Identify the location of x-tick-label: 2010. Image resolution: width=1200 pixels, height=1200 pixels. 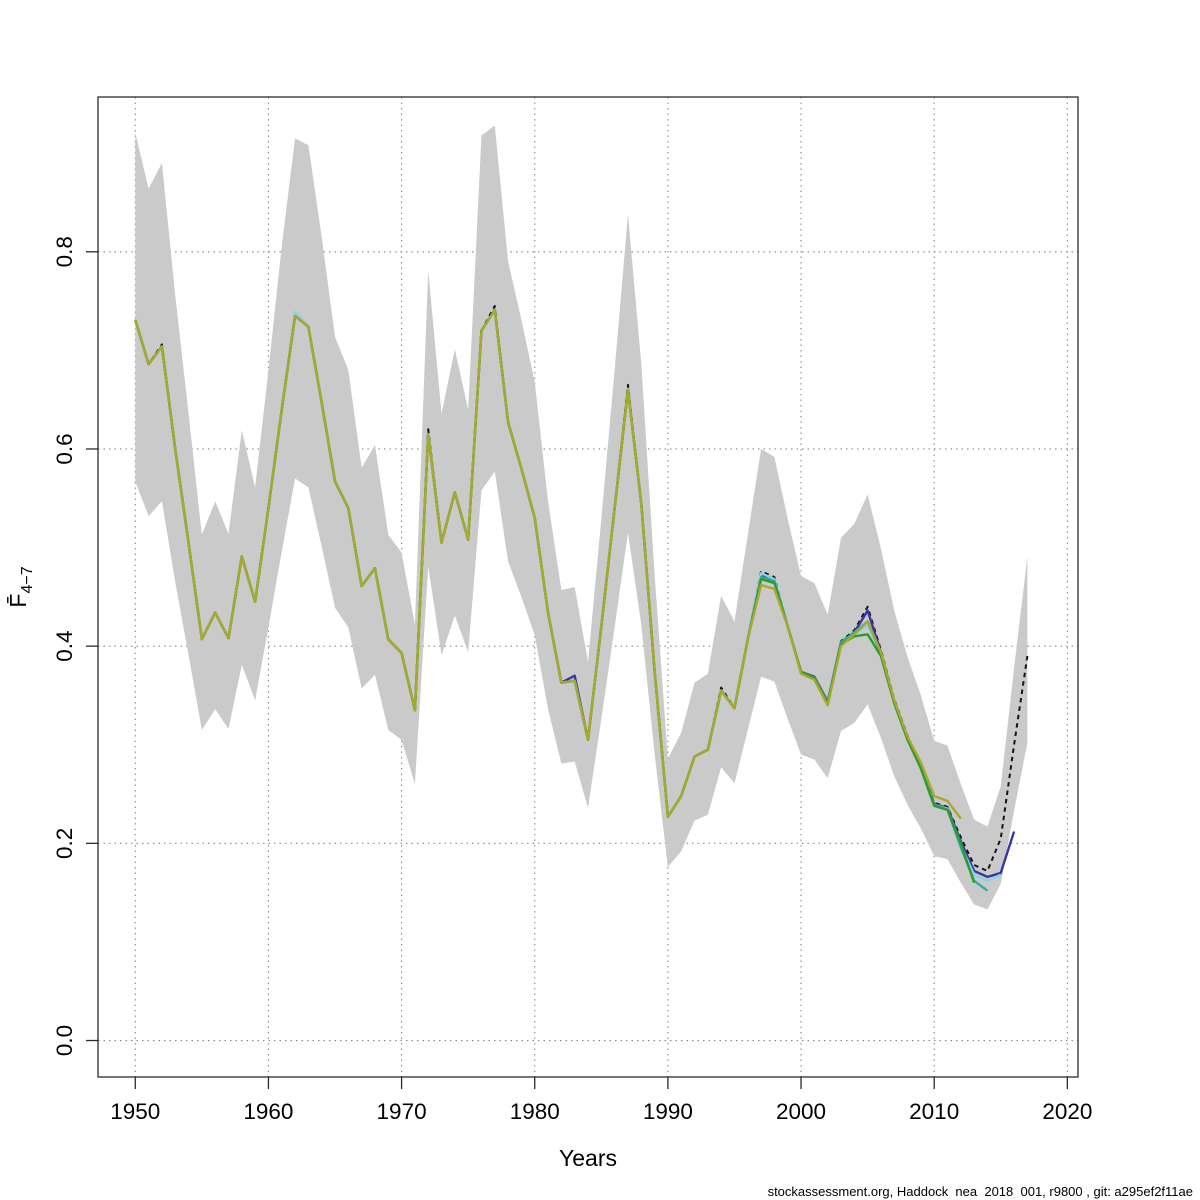
(934, 1111).